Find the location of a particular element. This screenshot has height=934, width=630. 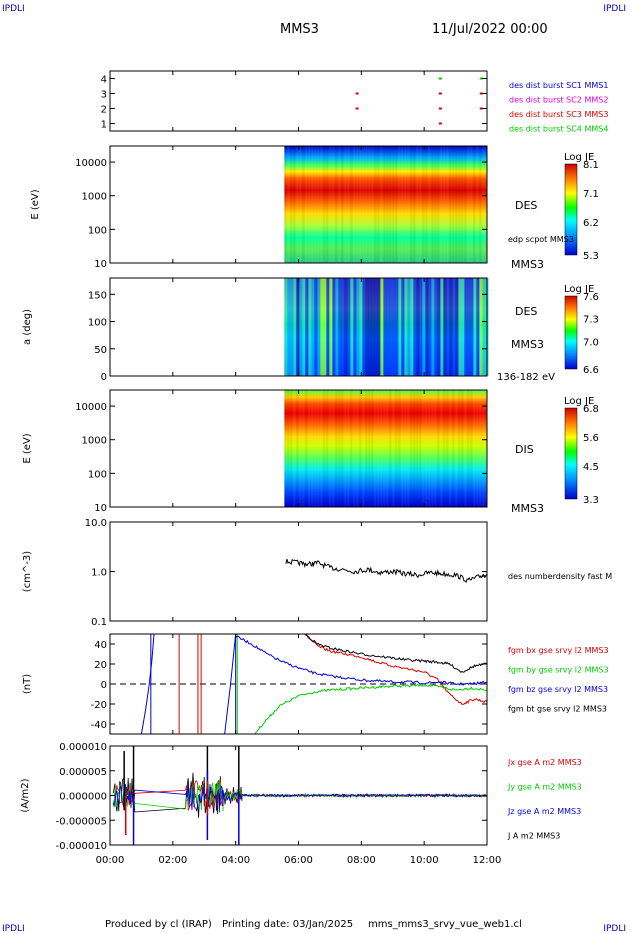

des-energy-spectrogram is located at coordinates (385, 204).